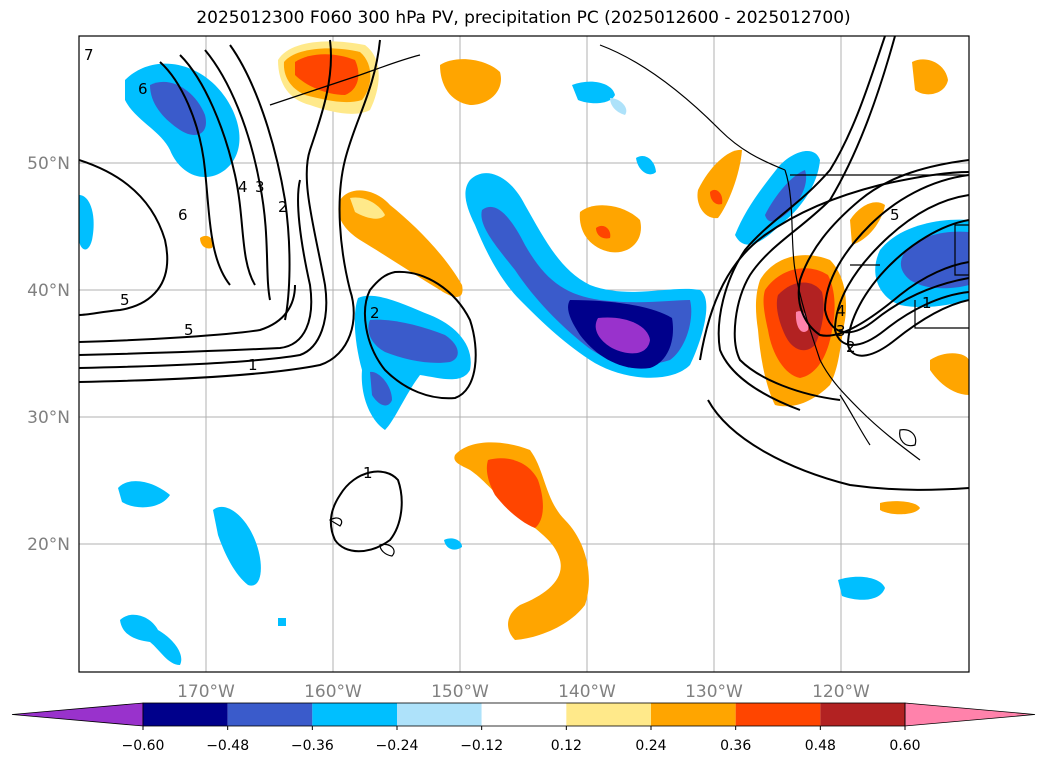 Image resolution: width=1047 pixels, height=765 pixels. What do you see at coordinates (397, 746) in the screenshot?
I see `colorbar-tick-label: −0.24` at bounding box center [397, 746].